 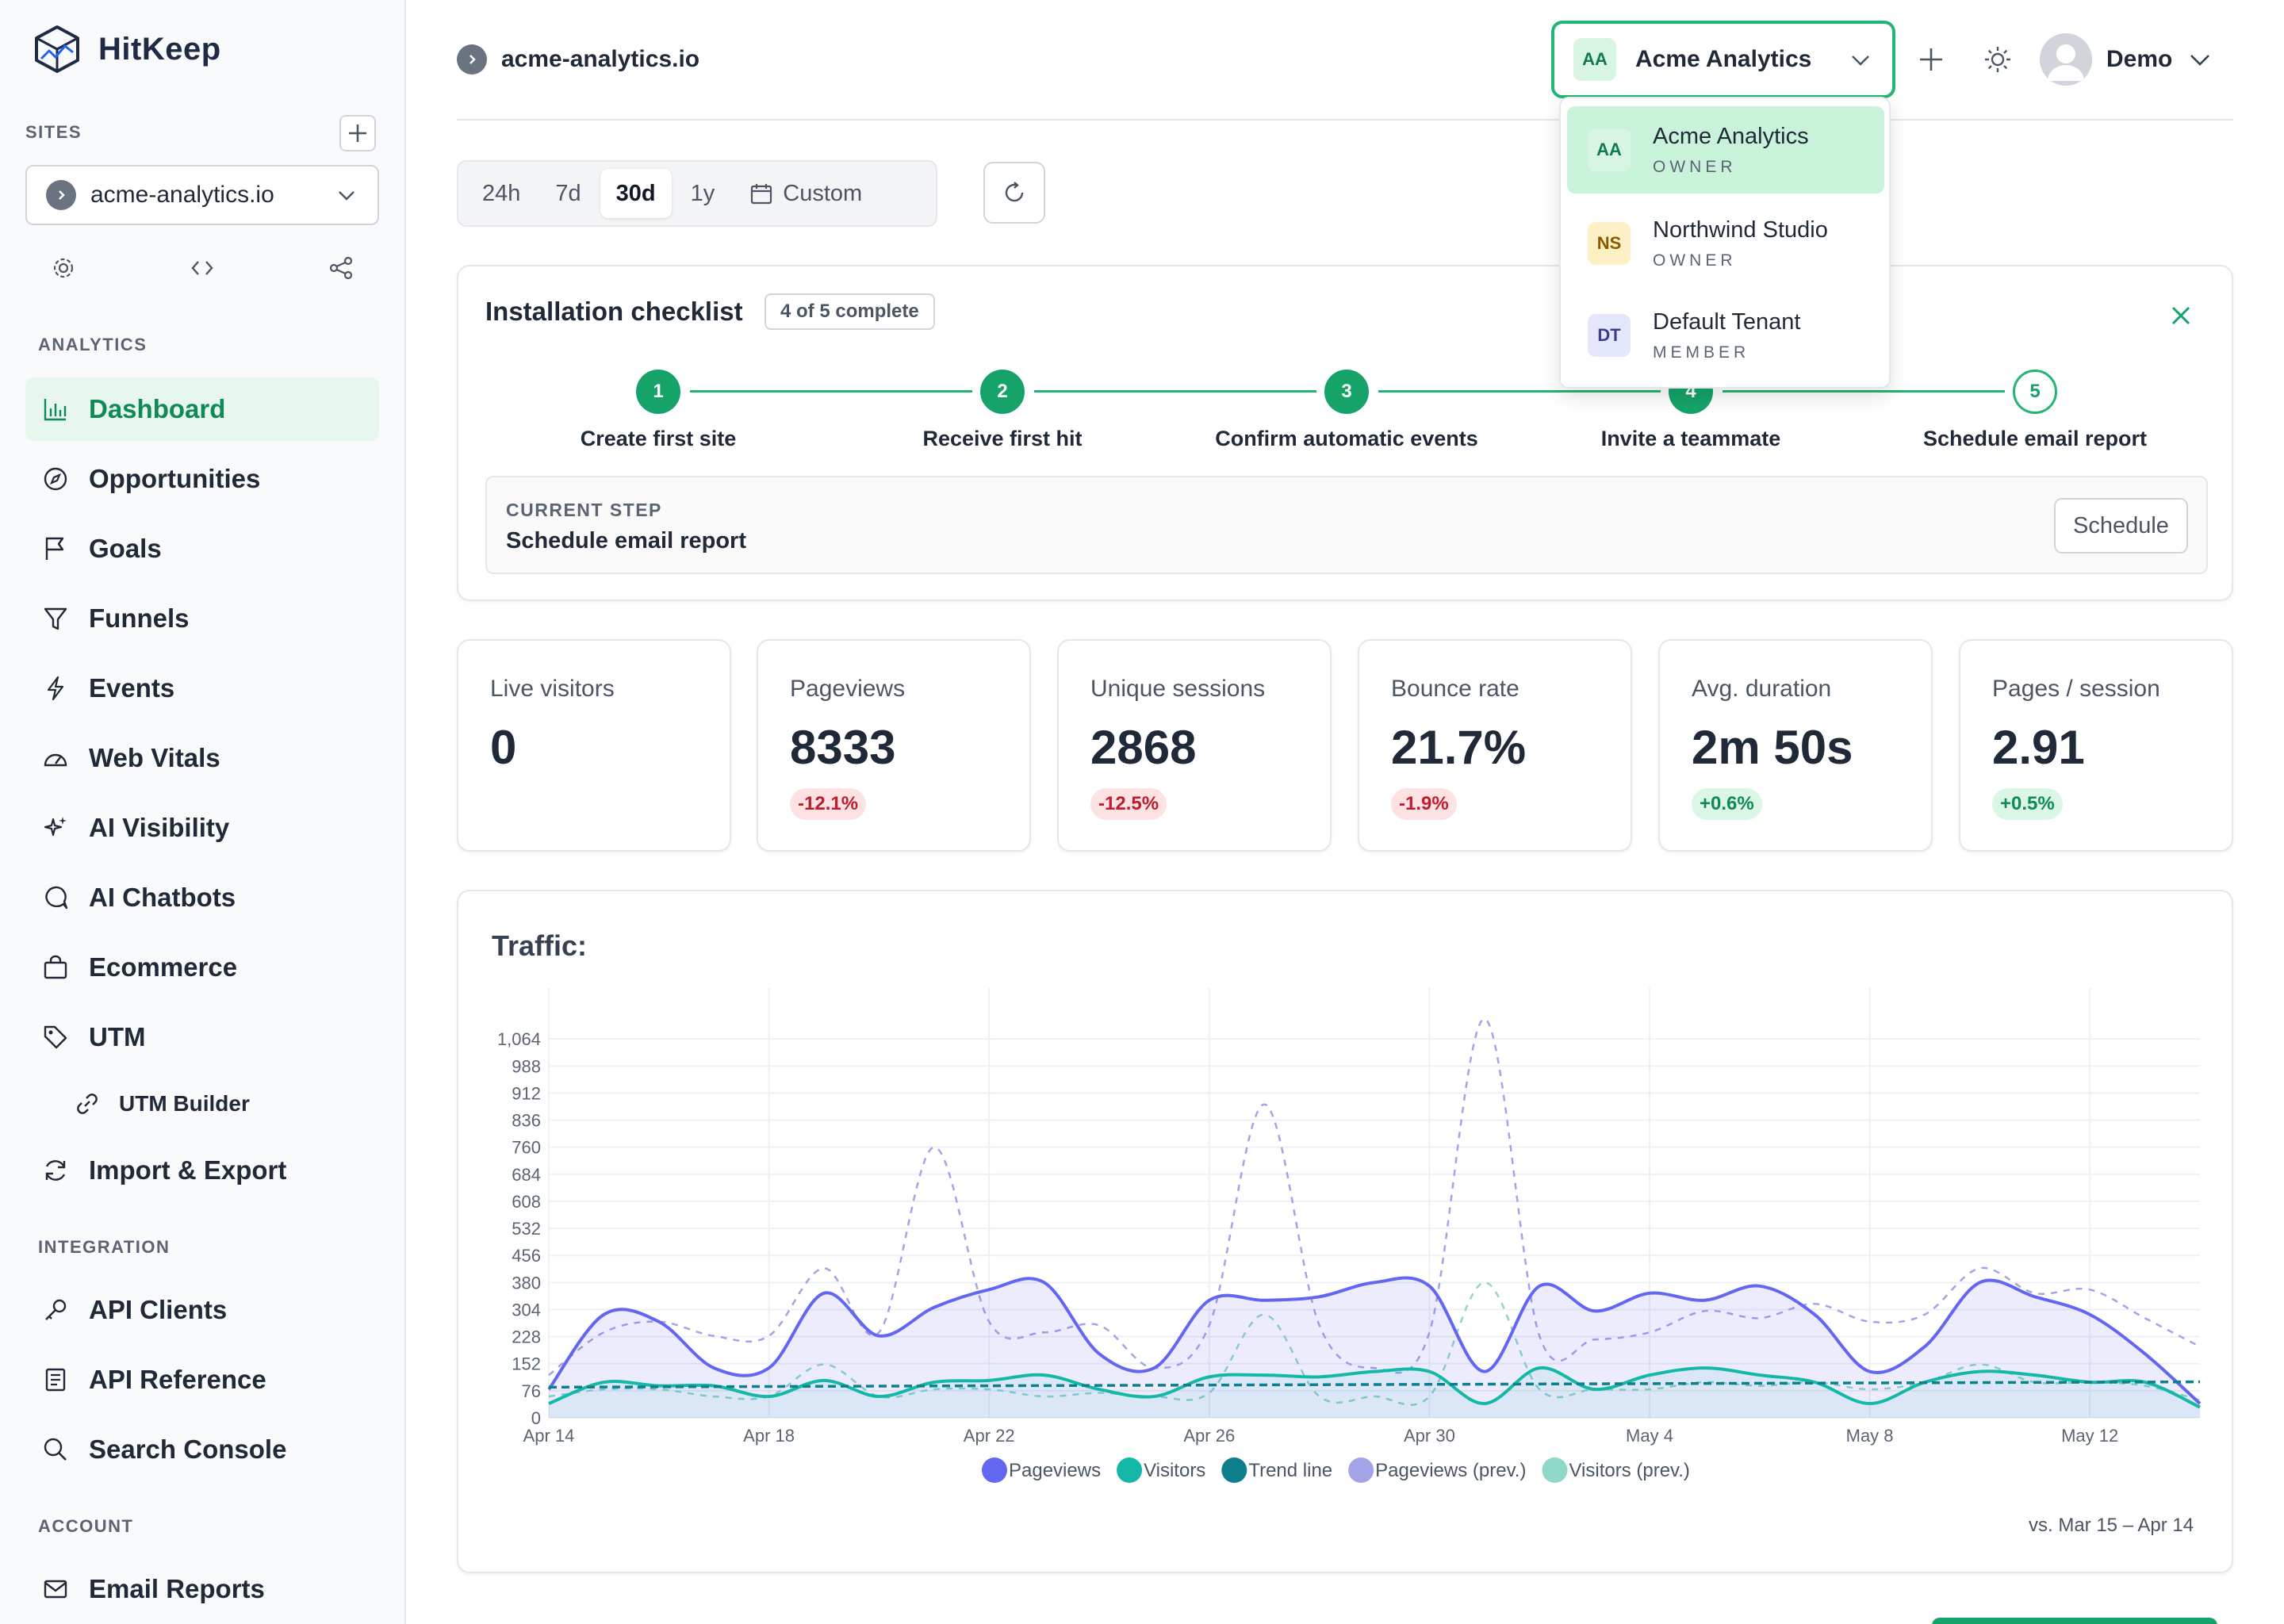 I want to click on sidebar-item-funnels: Funnels, so click(x=202, y=618).